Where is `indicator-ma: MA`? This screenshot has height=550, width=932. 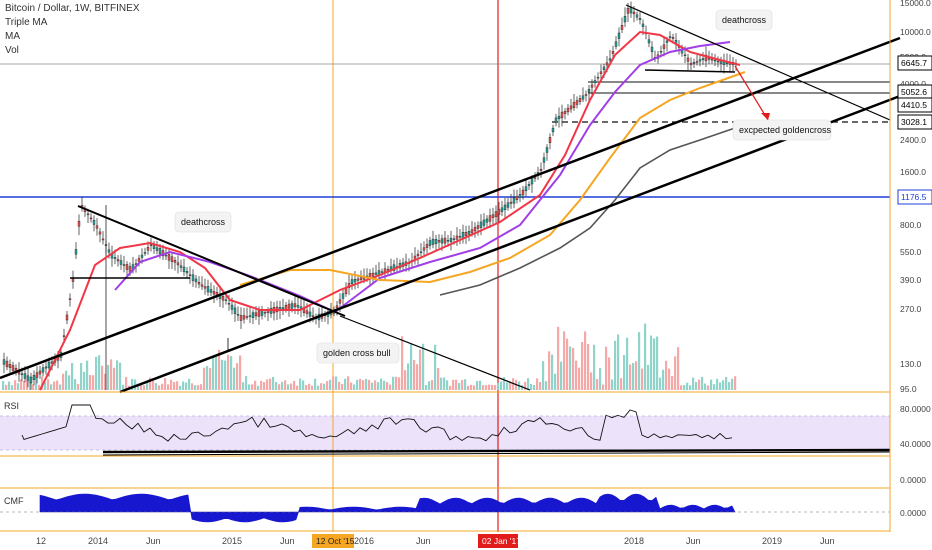
indicator-ma: MA is located at coordinates (12, 36).